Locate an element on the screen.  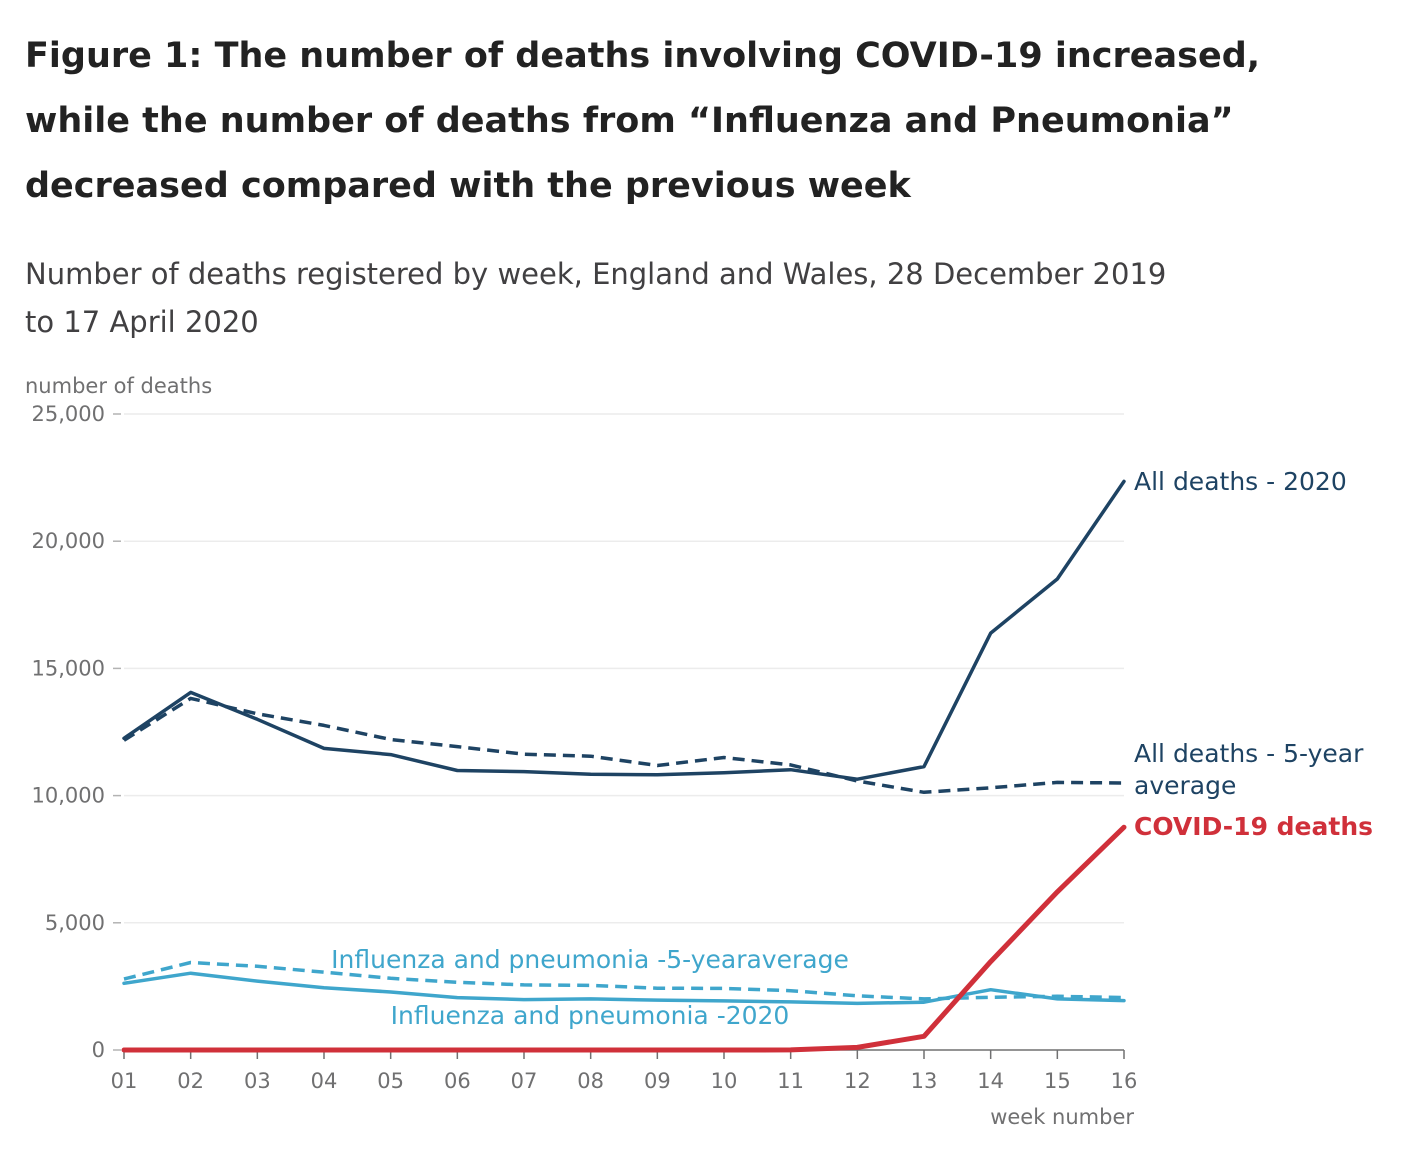
series-label-influenza-and-pneumonia-2020: Influenza and pneumonia -2020 is located at coordinates (590, 1015).